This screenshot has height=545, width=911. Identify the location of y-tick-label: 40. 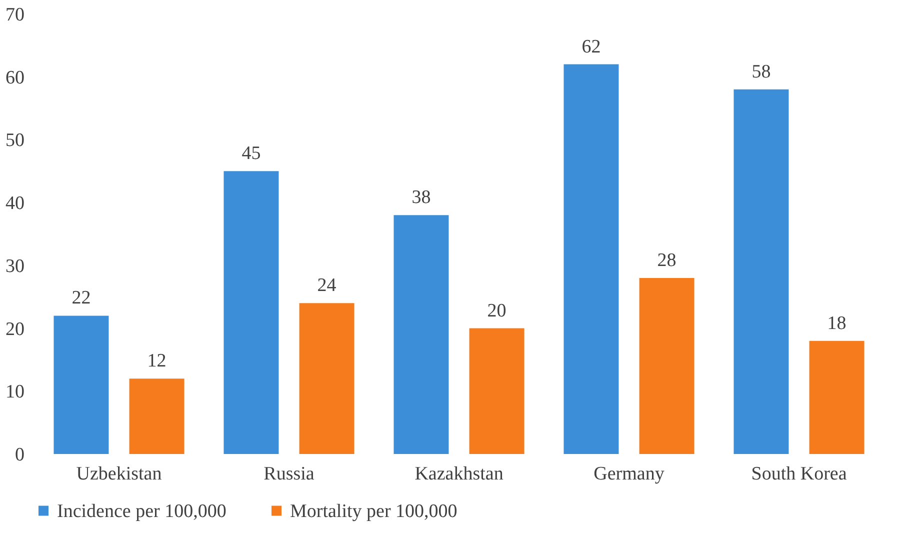
(15, 203).